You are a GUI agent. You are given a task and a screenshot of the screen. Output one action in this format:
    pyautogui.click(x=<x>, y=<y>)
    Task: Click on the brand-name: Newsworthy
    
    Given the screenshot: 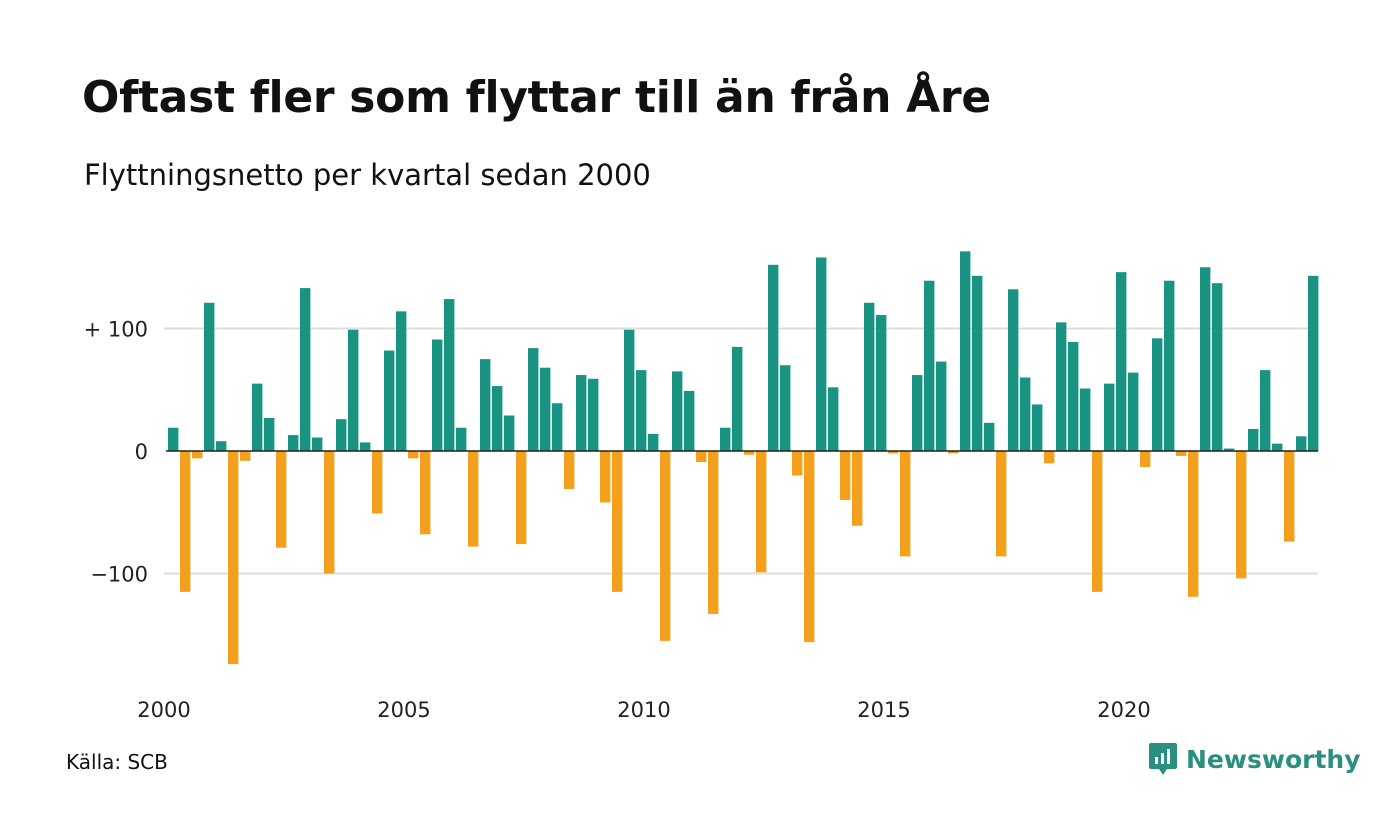 What is the action you would take?
    pyautogui.click(x=1273, y=759)
    